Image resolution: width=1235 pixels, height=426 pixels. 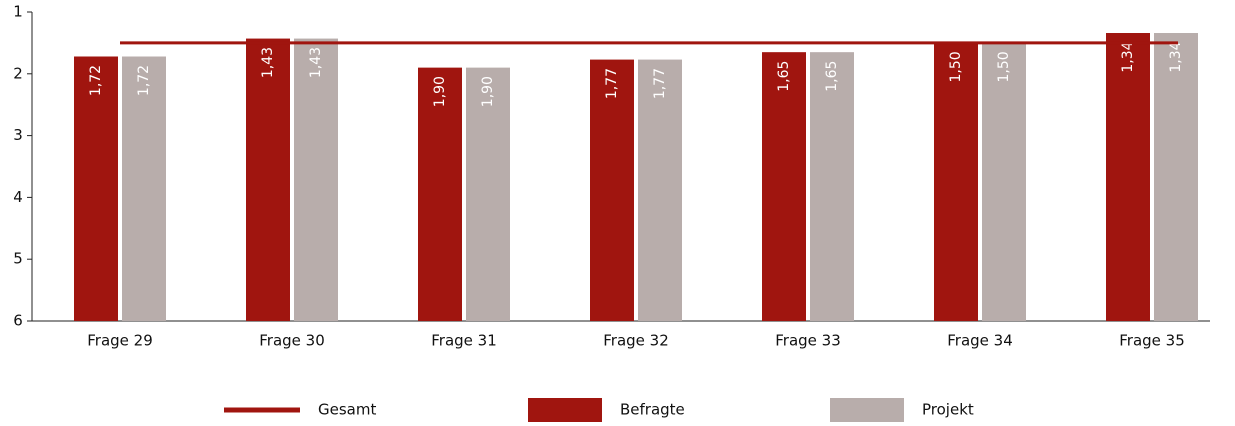 I want to click on legend-label: Projekt, so click(x=948, y=410).